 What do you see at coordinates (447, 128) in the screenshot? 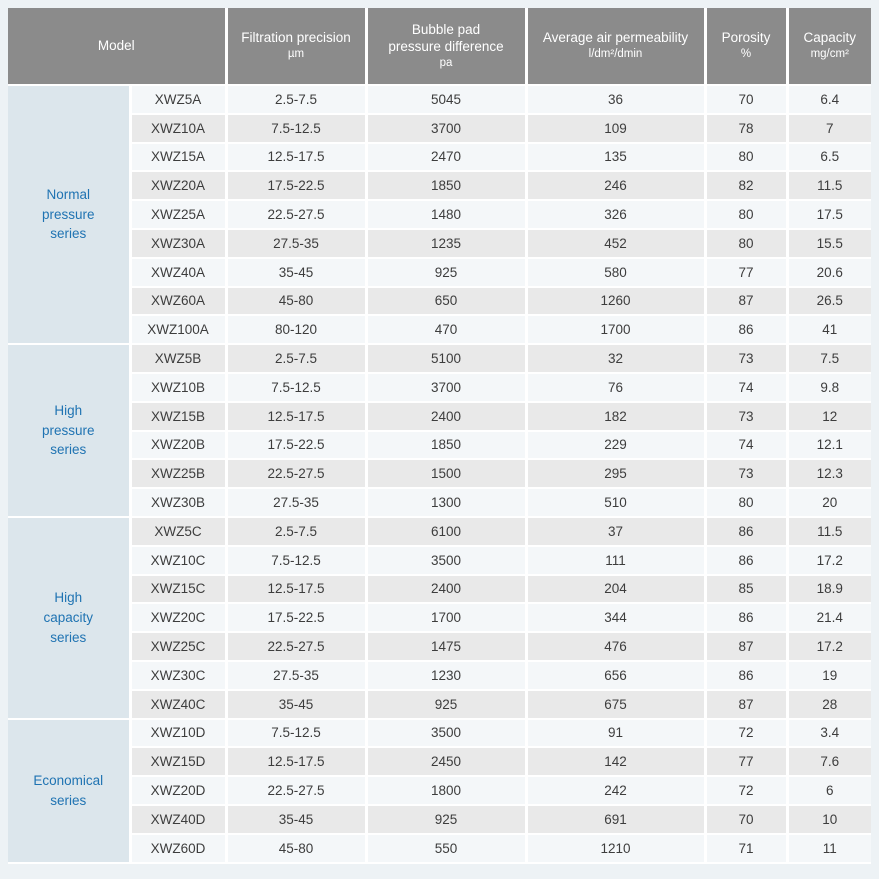
I see `pressure-difference-cell: 3700` at bounding box center [447, 128].